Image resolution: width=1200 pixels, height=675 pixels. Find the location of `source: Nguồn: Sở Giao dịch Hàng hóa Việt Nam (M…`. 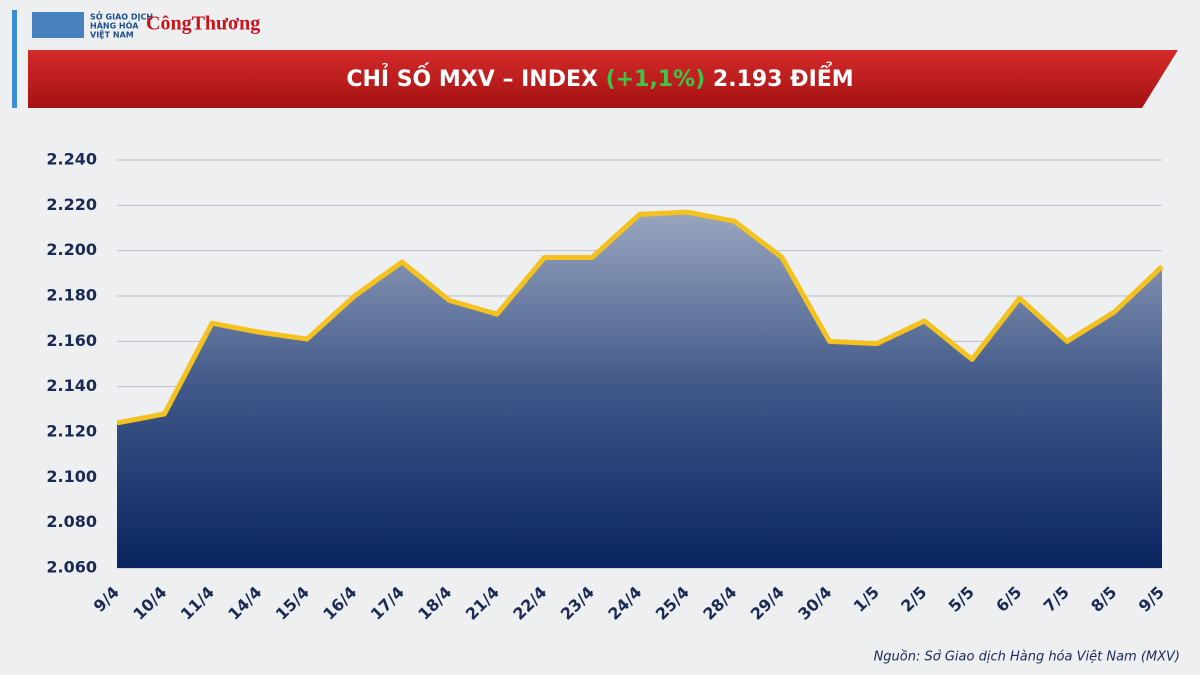

source: Nguồn: Sở Giao dịch Hàng hóa Việt Nam (M… is located at coordinates (1027, 657).